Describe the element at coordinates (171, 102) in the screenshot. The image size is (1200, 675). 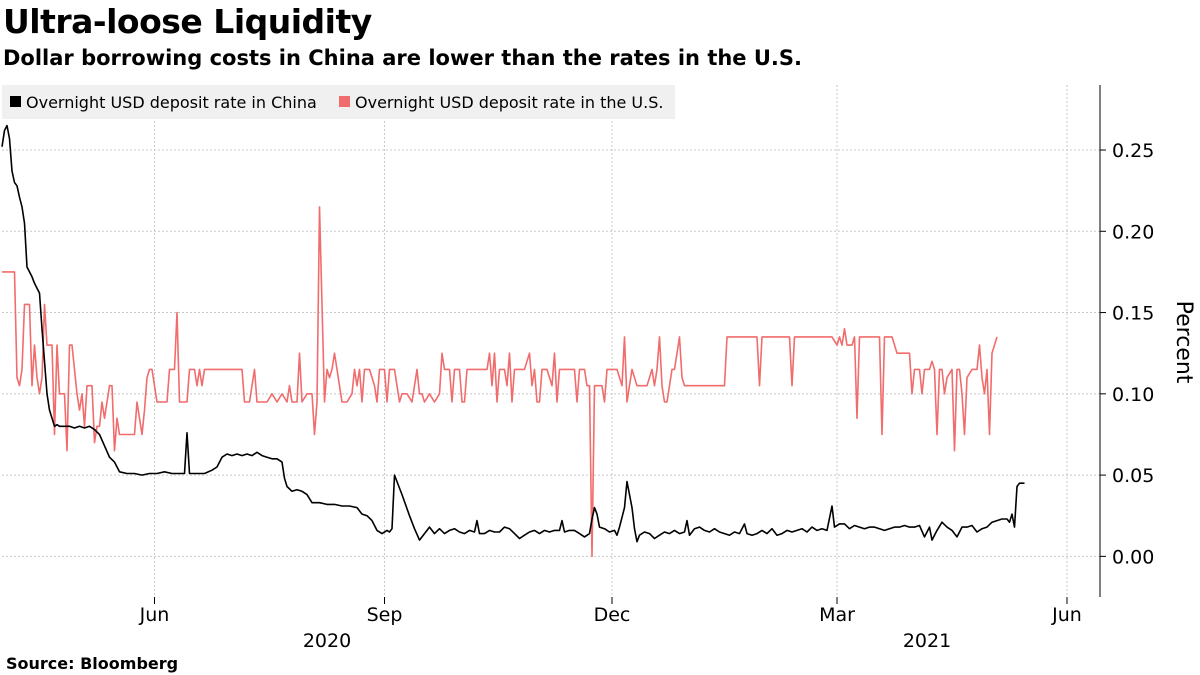
I see `legend-label: Overnight USD deposit rate in China` at that location.